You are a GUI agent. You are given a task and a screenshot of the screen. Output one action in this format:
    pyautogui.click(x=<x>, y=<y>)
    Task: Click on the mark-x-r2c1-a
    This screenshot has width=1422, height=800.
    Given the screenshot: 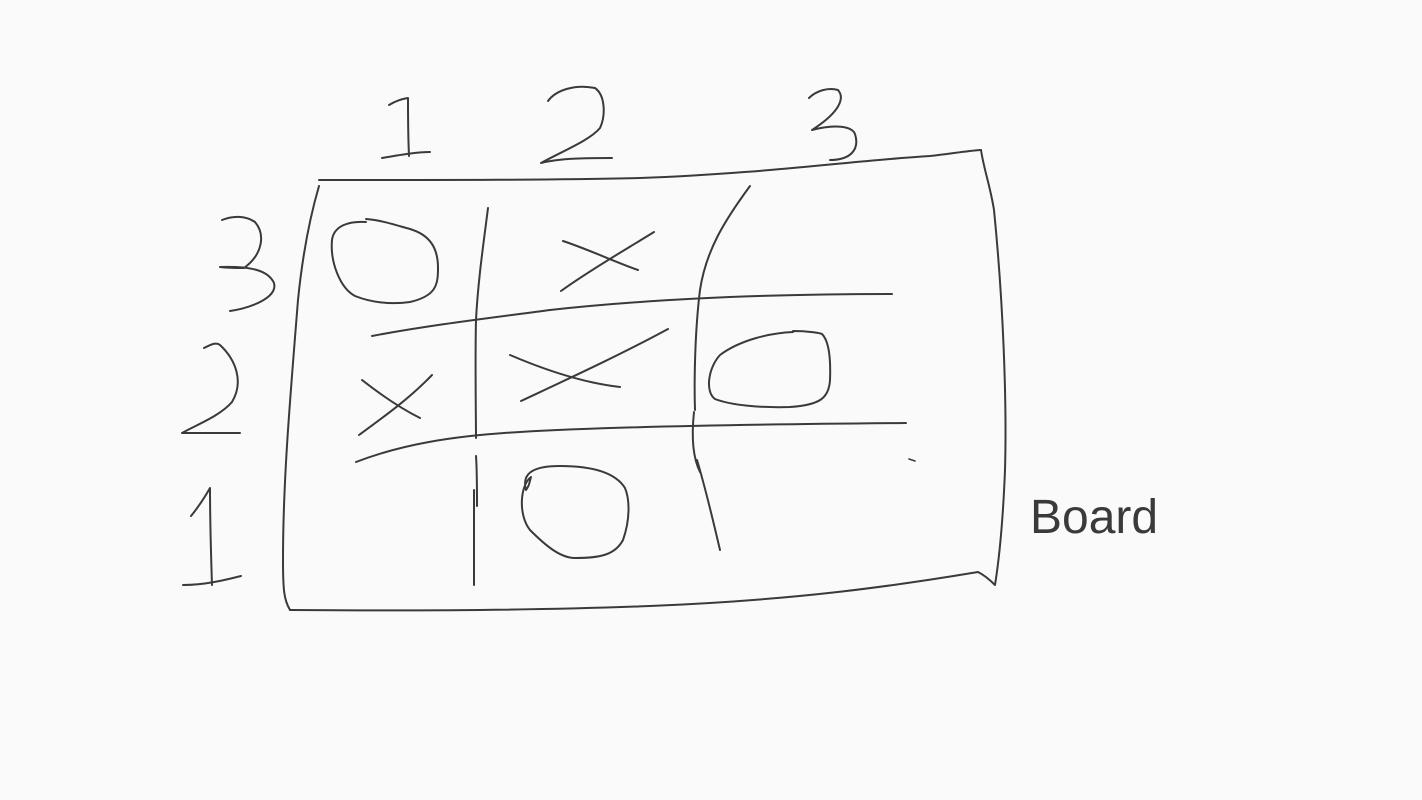 What is the action you would take?
    pyautogui.click(x=391, y=399)
    